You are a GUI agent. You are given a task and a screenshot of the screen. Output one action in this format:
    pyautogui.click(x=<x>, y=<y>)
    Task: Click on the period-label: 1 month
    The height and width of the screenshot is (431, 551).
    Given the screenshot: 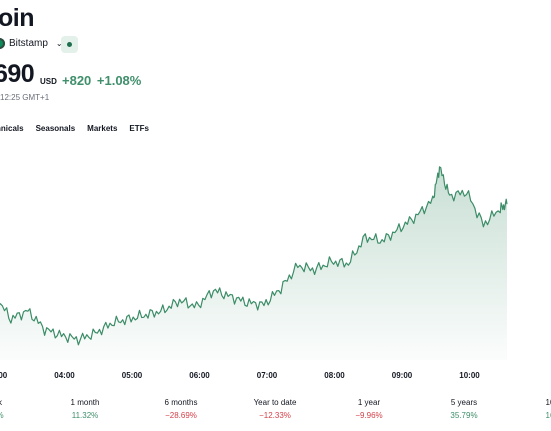 What is the action you would take?
    pyautogui.click(x=85, y=402)
    